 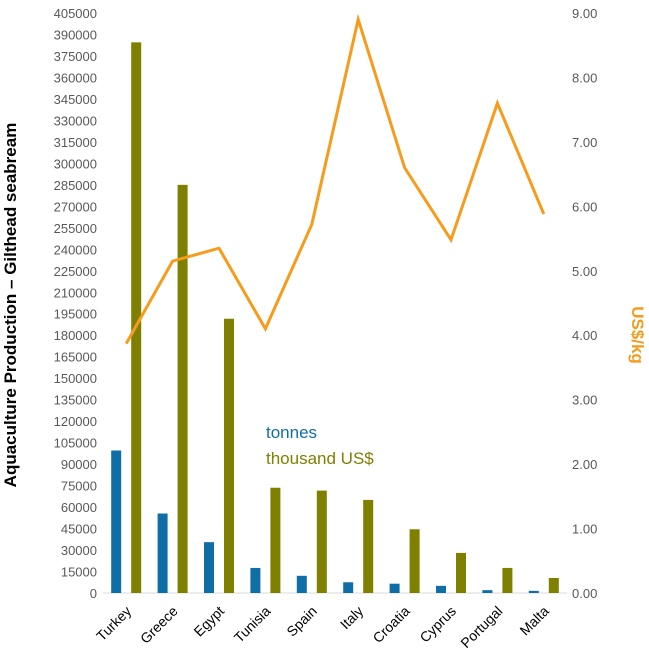 I want to click on category-label: Malta, so click(x=534, y=621).